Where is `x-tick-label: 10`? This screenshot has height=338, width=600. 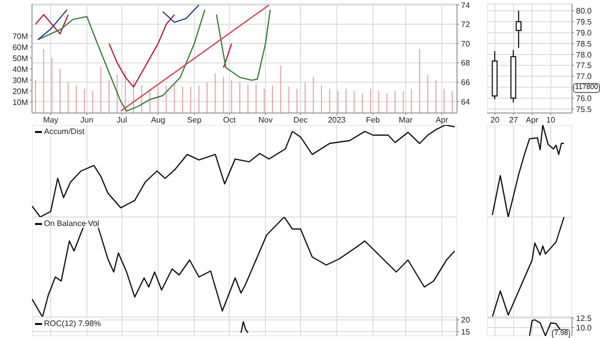 x-tick-label: 10 is located at coordinates (551, 120).